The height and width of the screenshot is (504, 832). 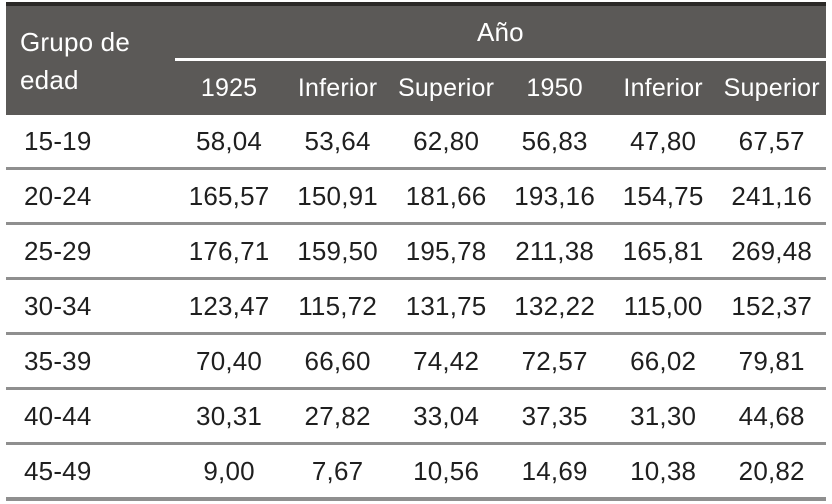 What do you see at coordinates (554, 142) in the screenshot?
I see `cell-value: 56,83` at bounding box center [554, 142].